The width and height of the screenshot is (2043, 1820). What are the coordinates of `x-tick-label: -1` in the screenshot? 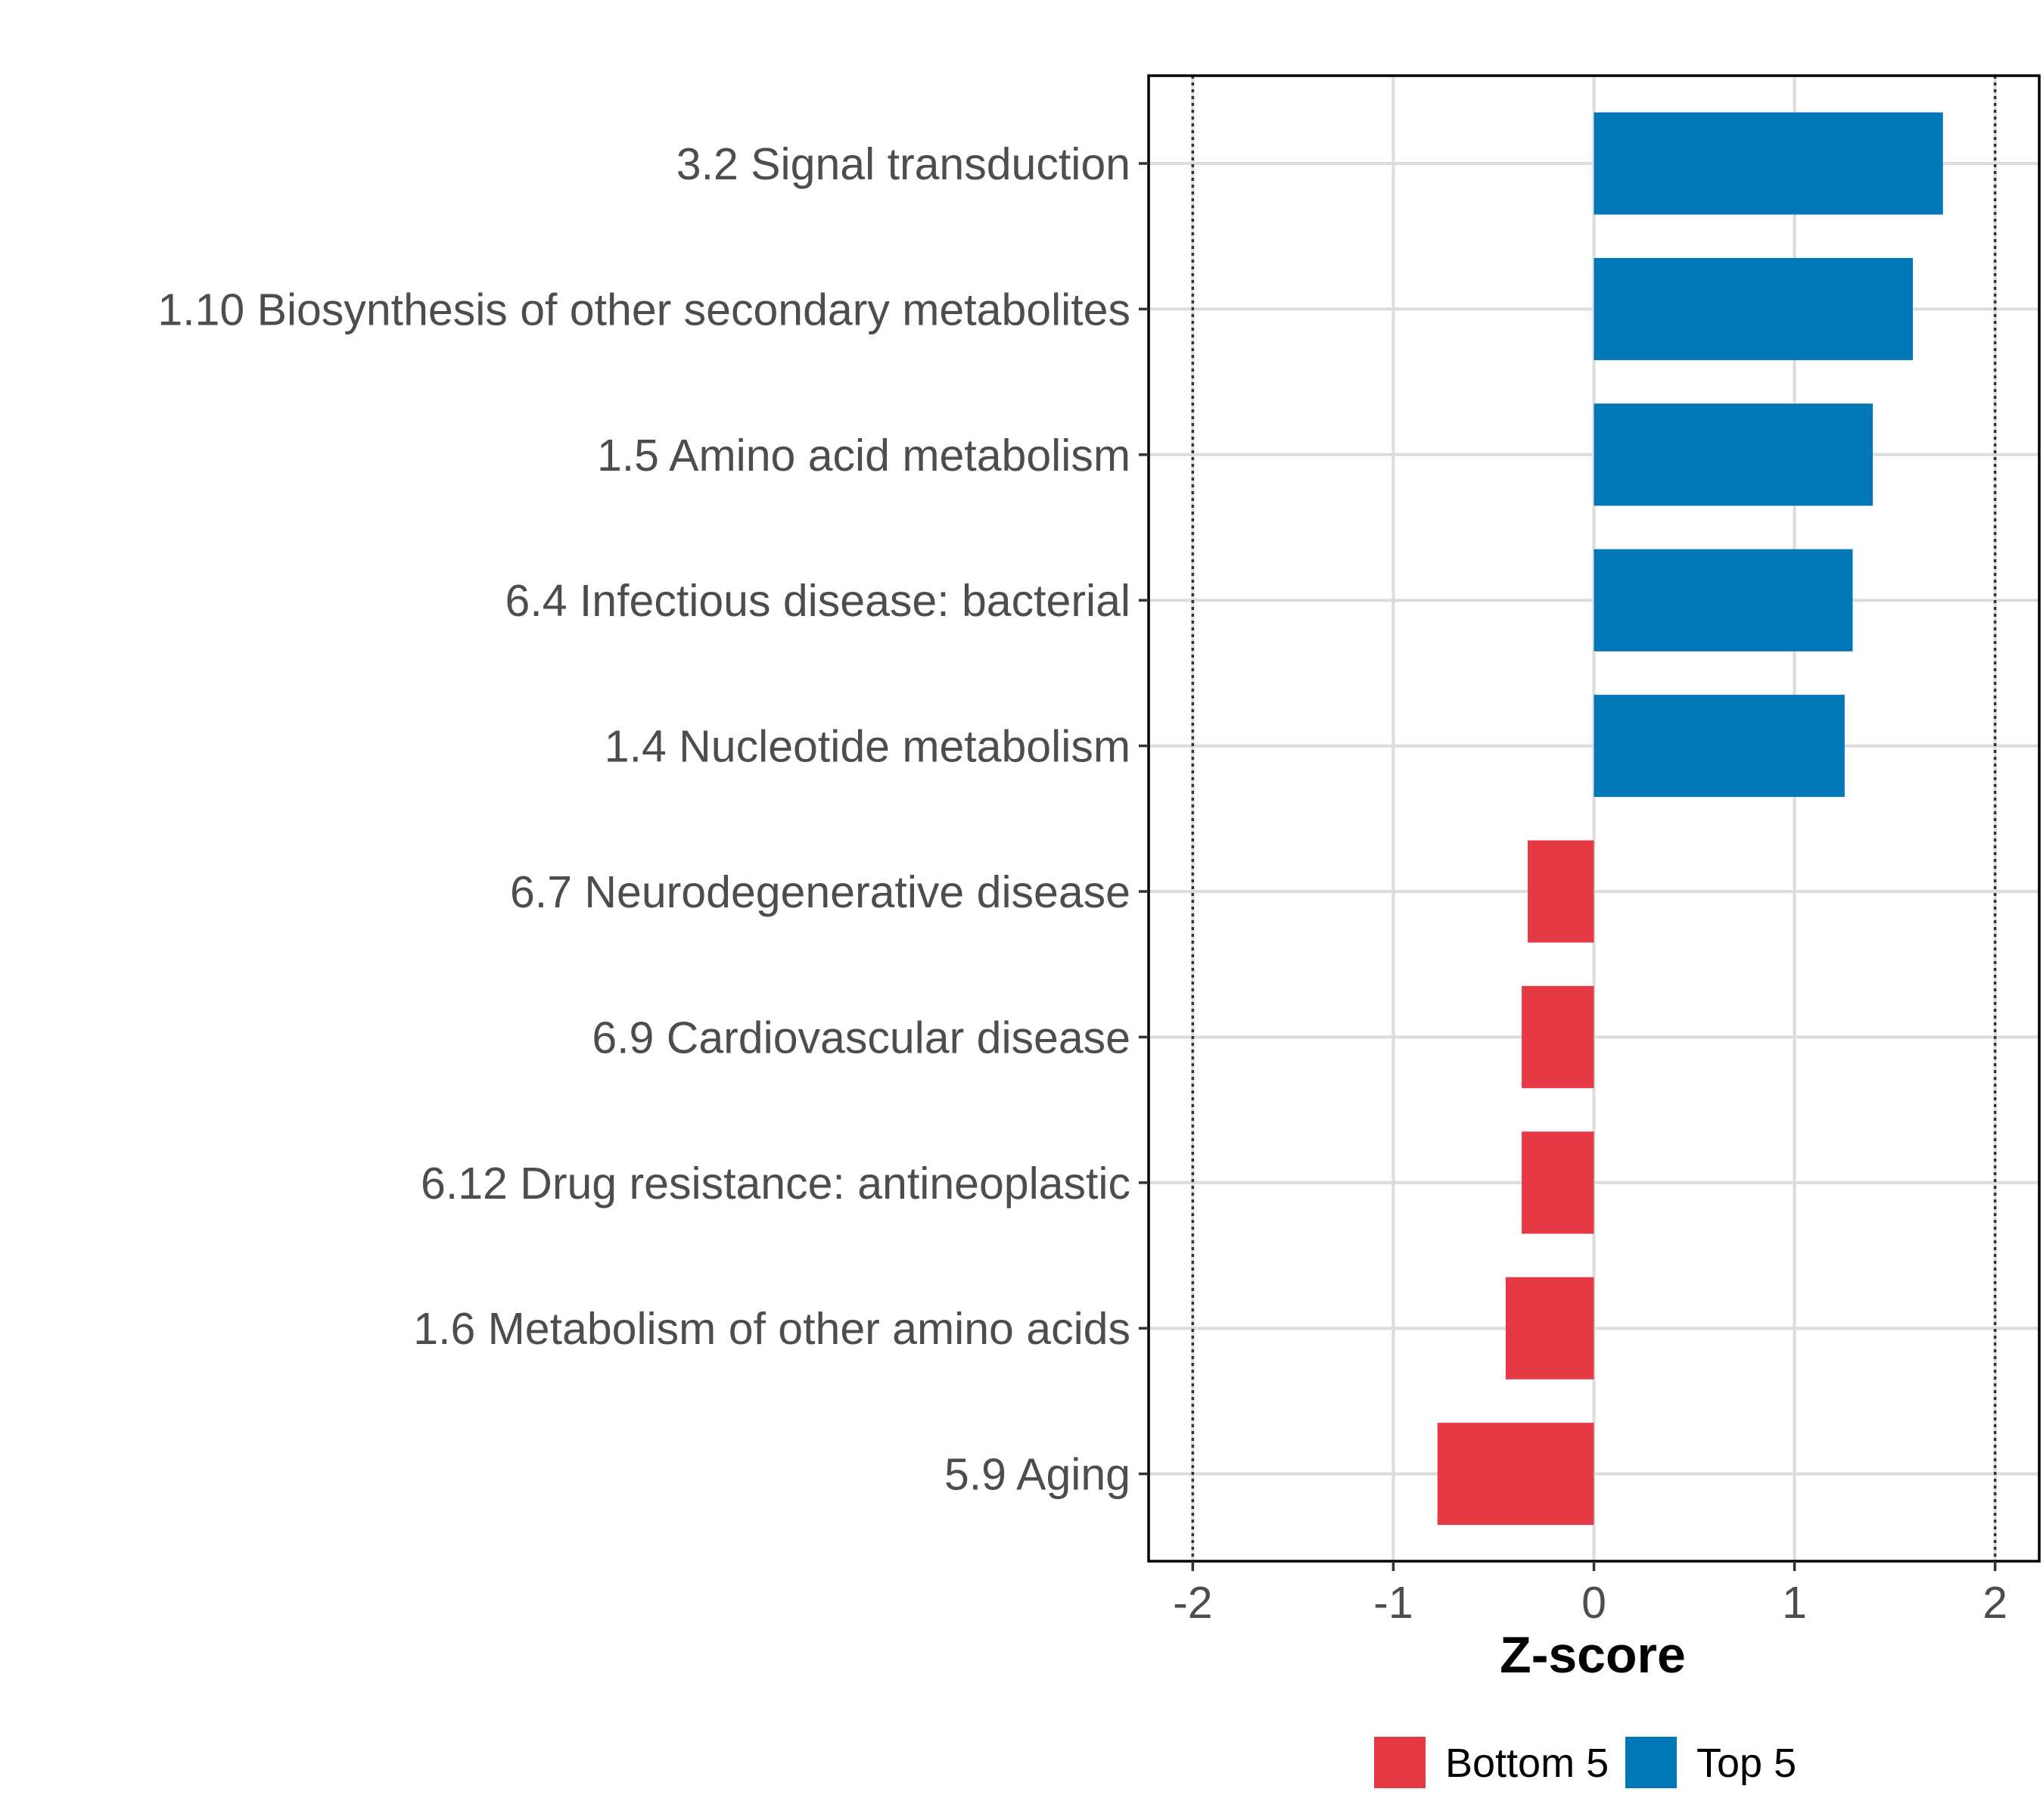 It's located at (1393, 1603).